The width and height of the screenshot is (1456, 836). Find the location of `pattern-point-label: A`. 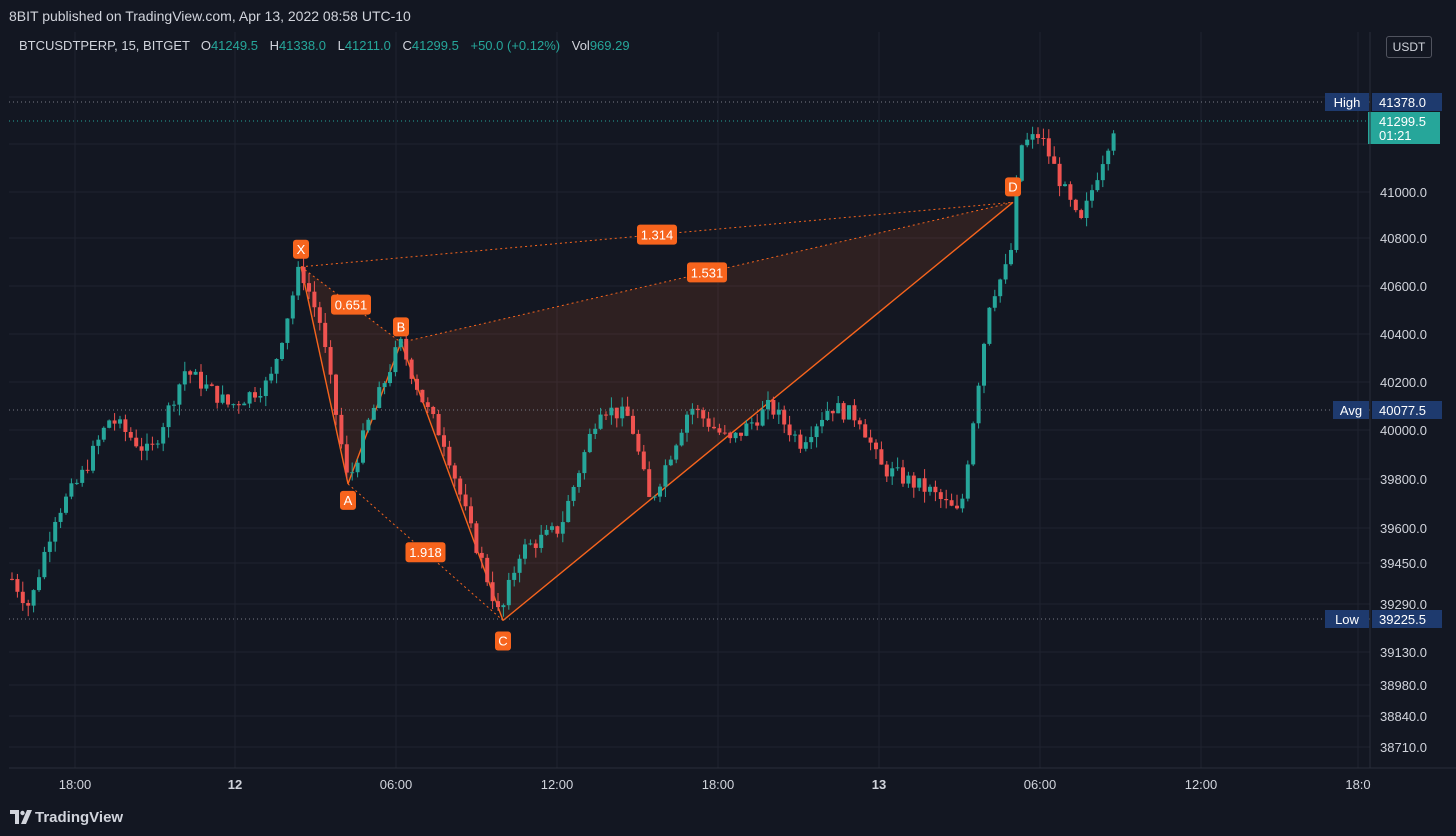

pattern-point-label: A is located at coordinates (348, 500).